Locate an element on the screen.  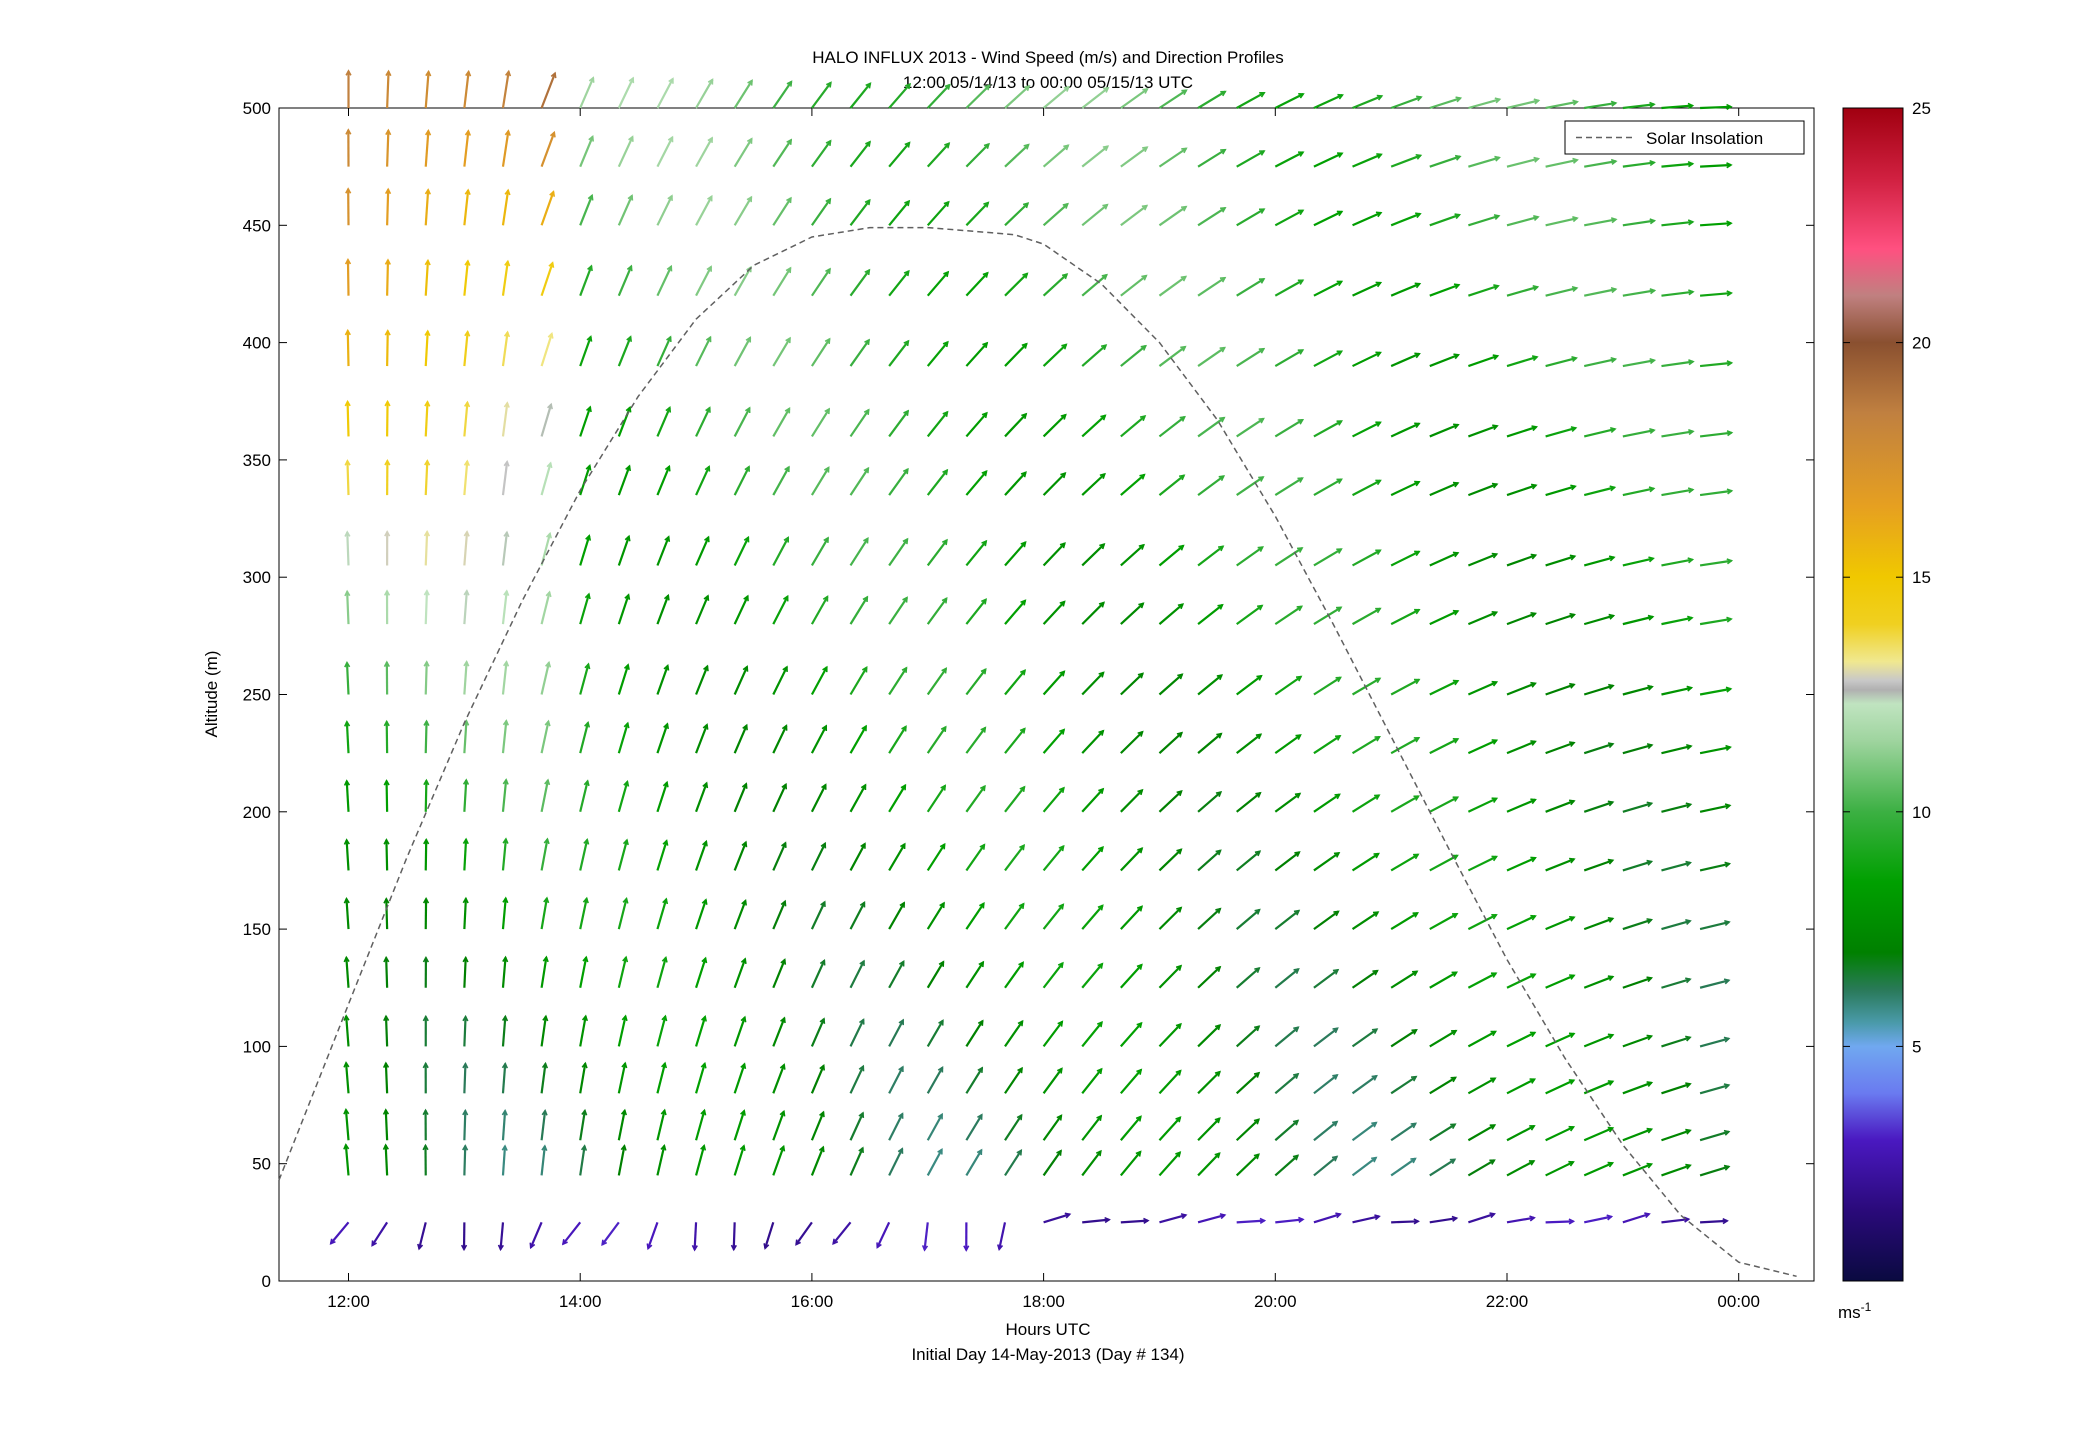
x-tick-label: 22:00 is located at coordinates (1507, 1301).